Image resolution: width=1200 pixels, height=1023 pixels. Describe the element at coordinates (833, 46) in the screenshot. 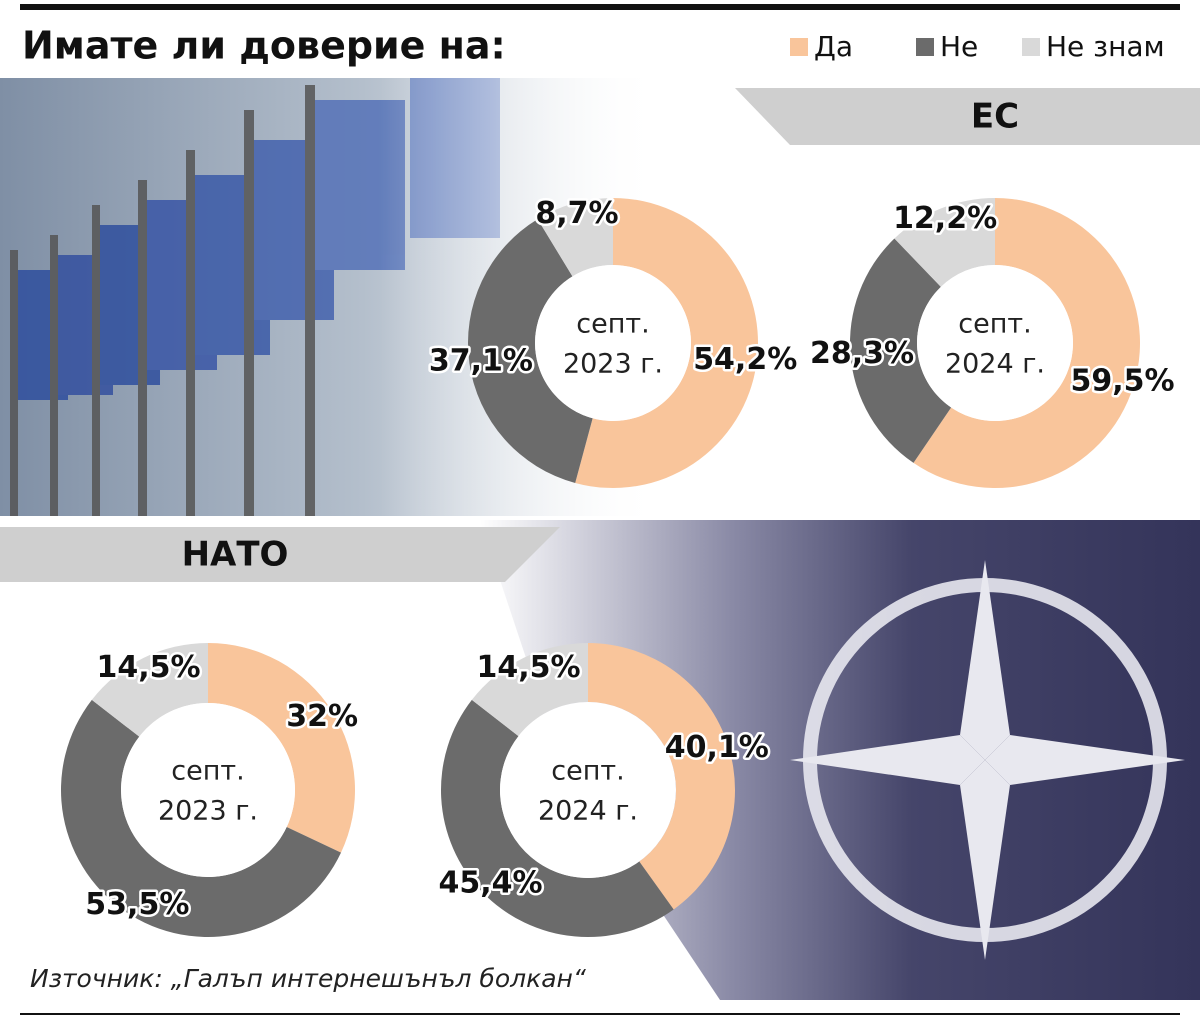

I see `legend-label: Да` at that location.